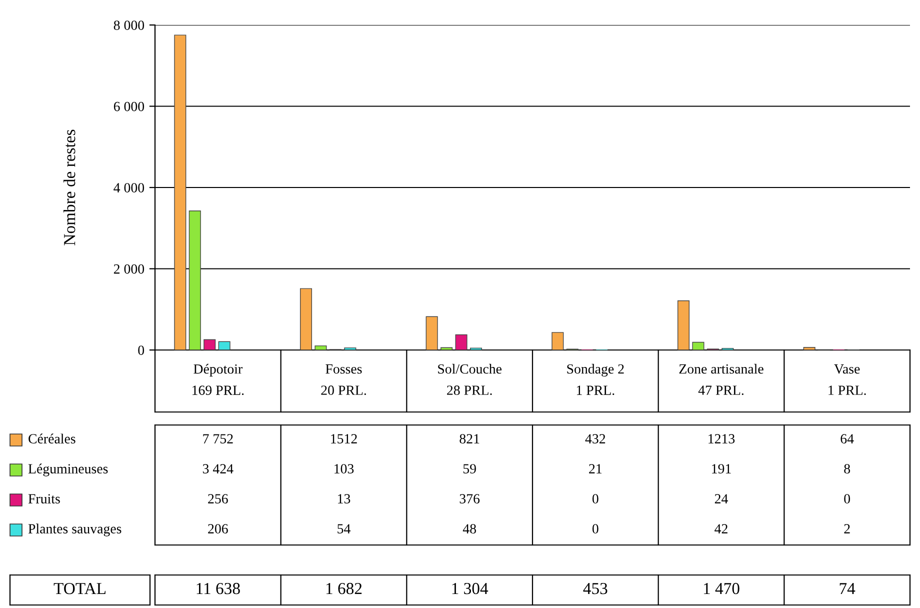  I want to click on data-label: 376, so click(470, 499).